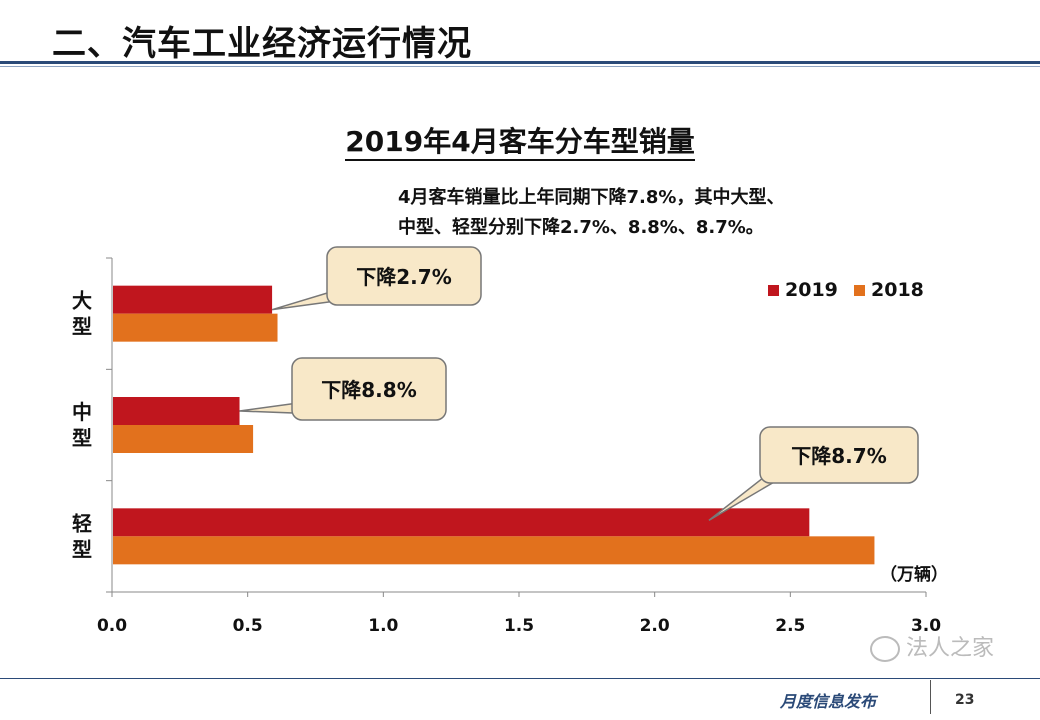 This screenshot has width=1040, height=720. What do you see at coordinates (950, 648) in the screenshot?
I see `watermark-text: 法人之家` at bounding box center [950, 648].